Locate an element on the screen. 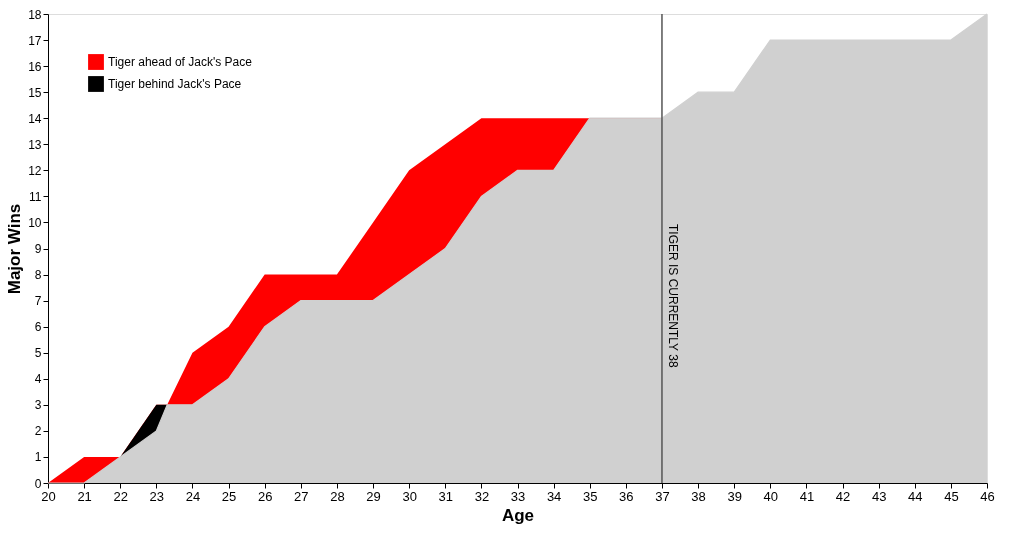  x-tick-label: 38 is located at coordinates (698, 496).